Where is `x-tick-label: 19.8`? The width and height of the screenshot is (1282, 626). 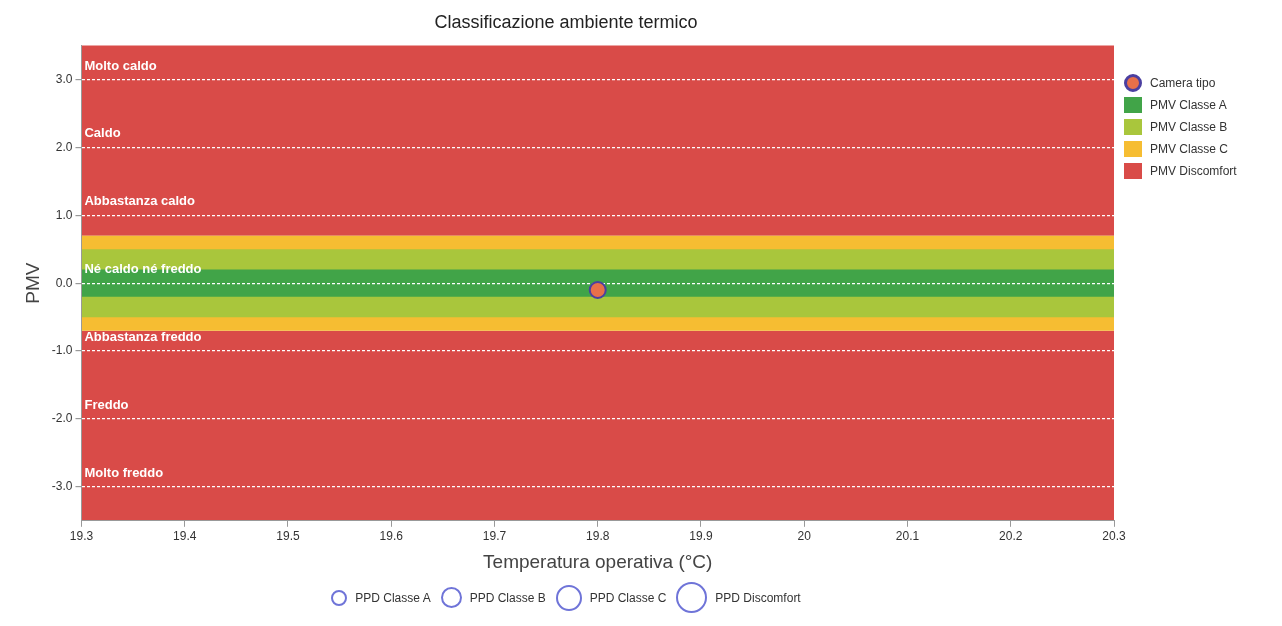
x-tick-label: 19.8 is located at coordinates (598, 536).